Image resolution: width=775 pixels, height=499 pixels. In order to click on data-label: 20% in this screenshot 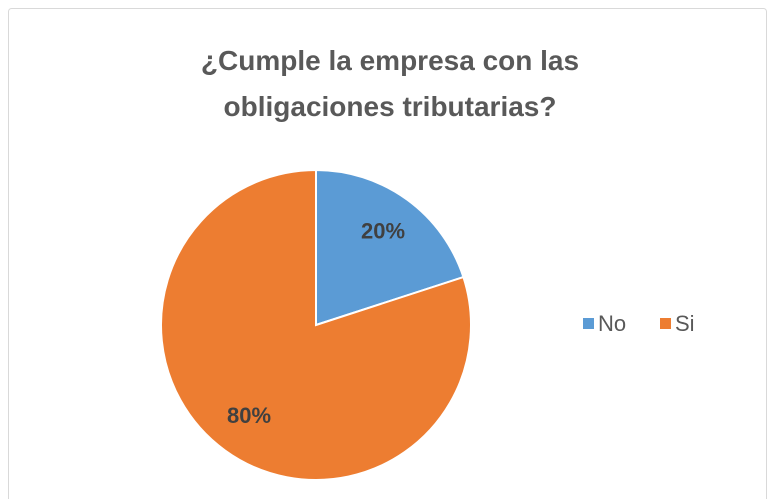, I will do `click(383, 231)`.